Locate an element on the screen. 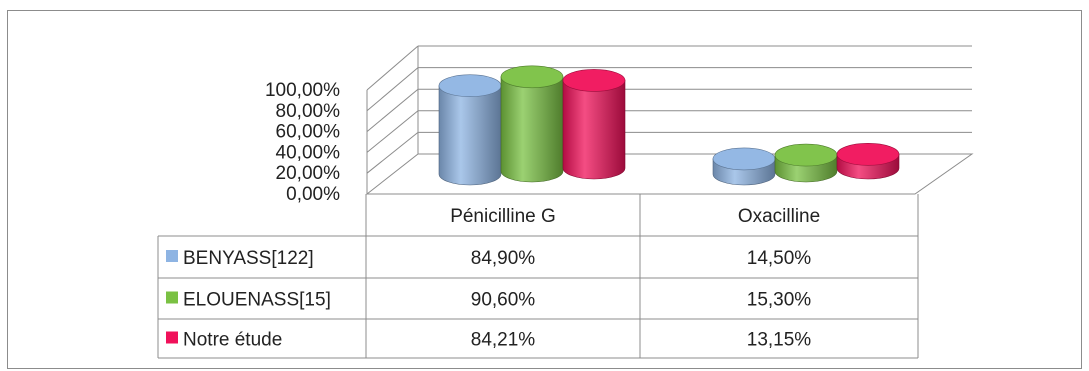  data-label: 84,90% is located at coordinates (503, 258).